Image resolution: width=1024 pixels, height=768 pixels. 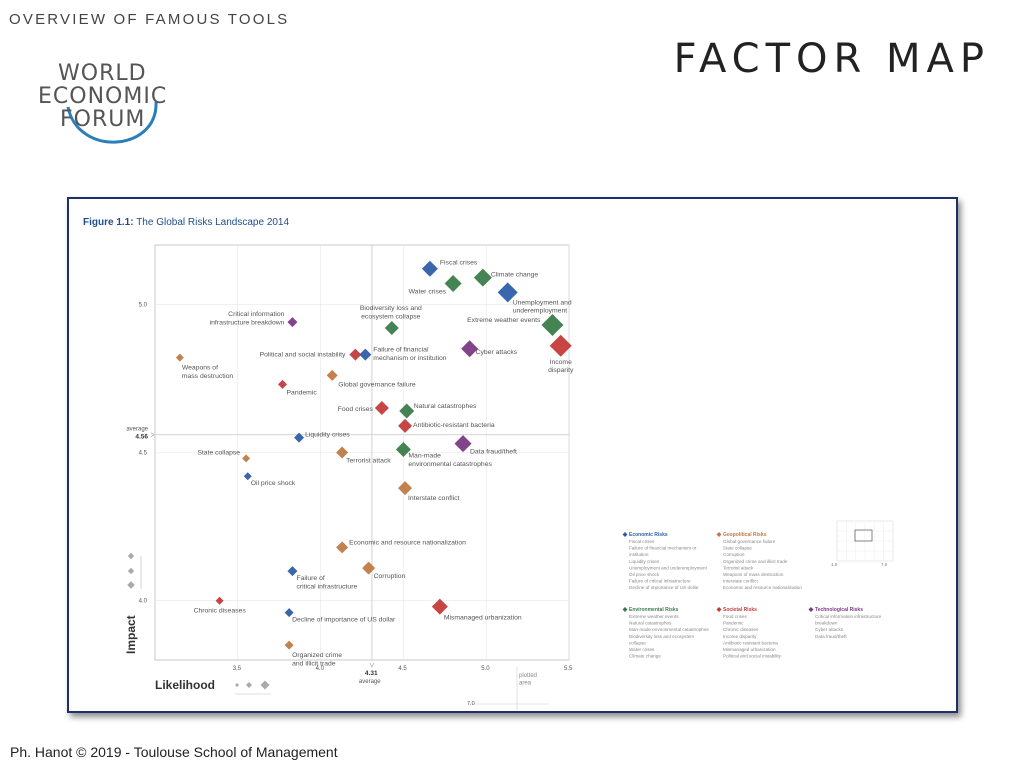 I want to click on risk-label-29: Decline of importance of US dollar, so click(x=344, y=620).